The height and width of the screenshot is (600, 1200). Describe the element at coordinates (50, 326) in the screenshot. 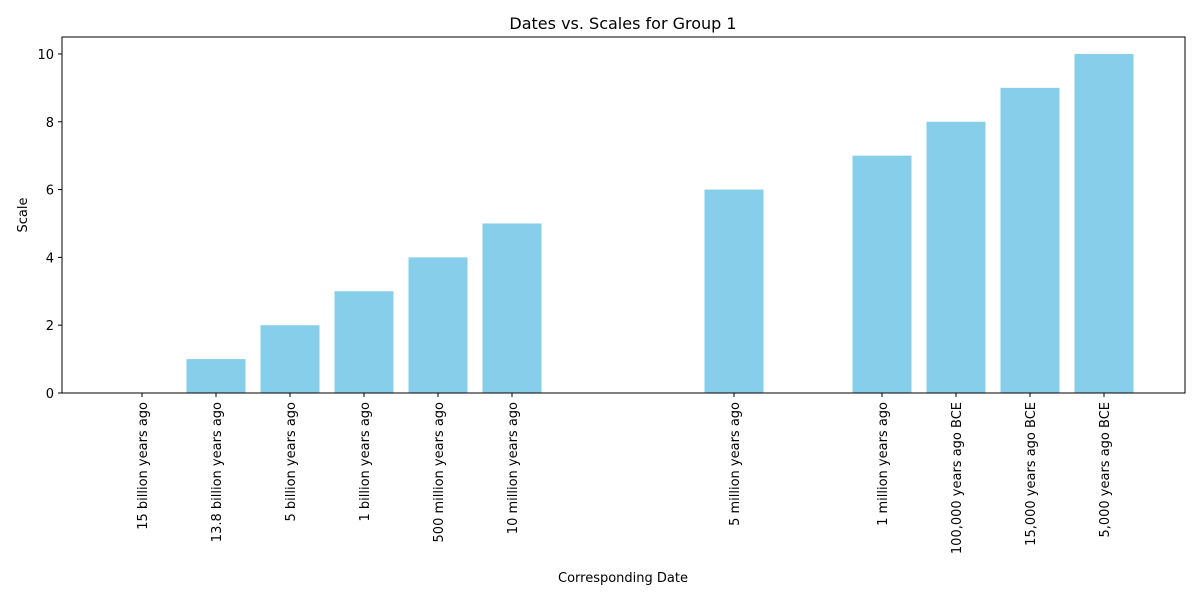

I see `y-tick-label: 2` at that location.